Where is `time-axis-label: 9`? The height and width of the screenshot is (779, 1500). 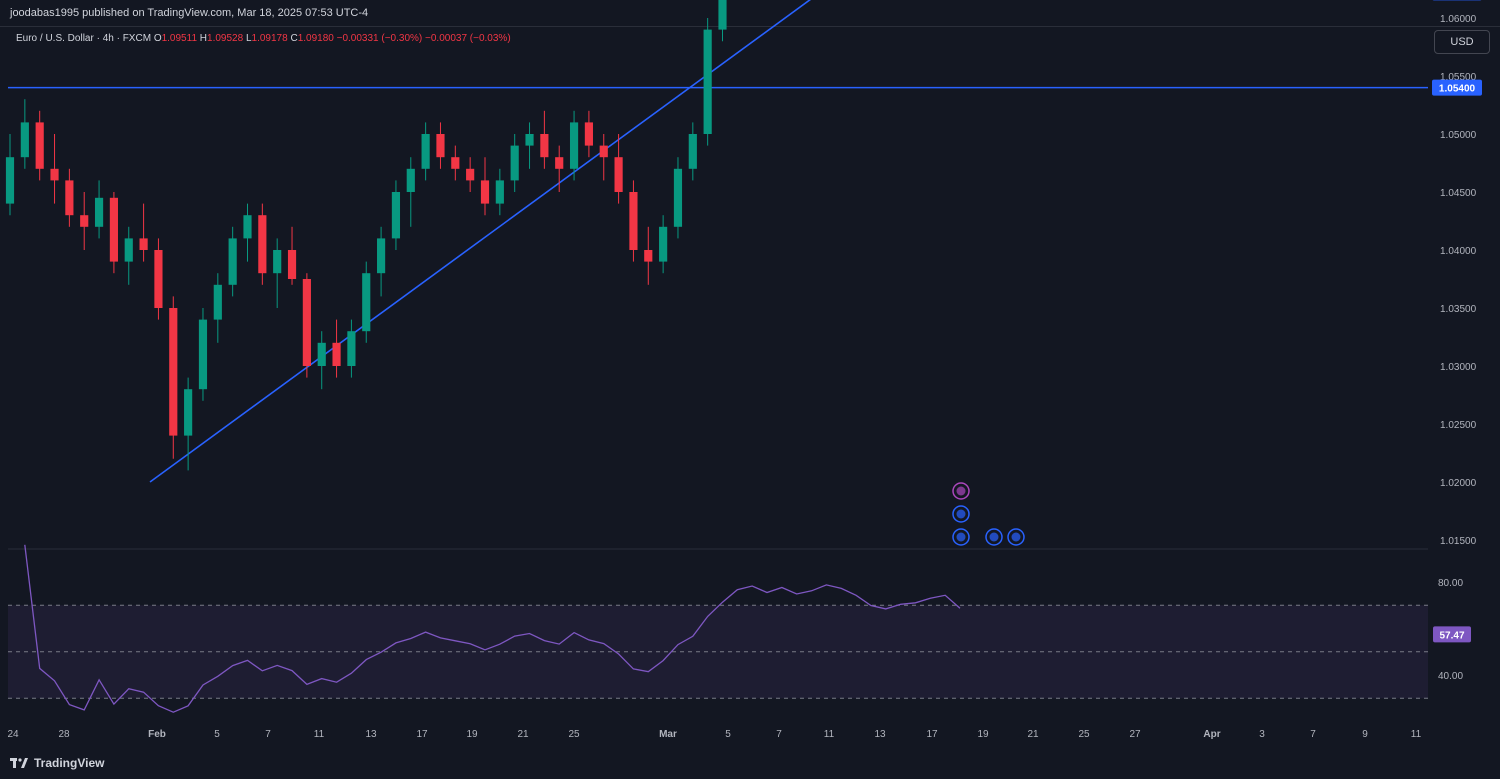
time-axis-label: 9 is located at coordinates (1365, 734).